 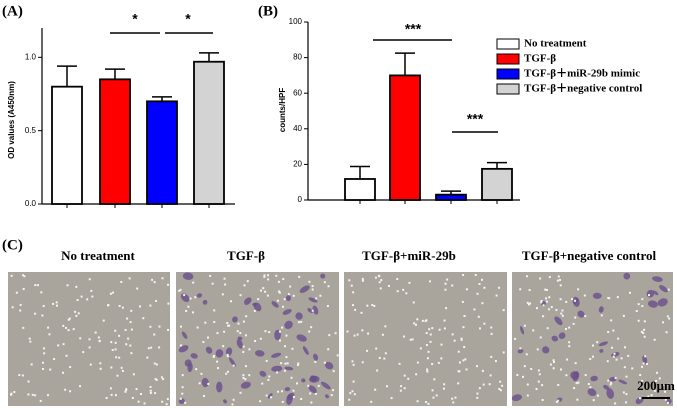 I want to click on y-tick-label: 20, so click(x=297, y=164).